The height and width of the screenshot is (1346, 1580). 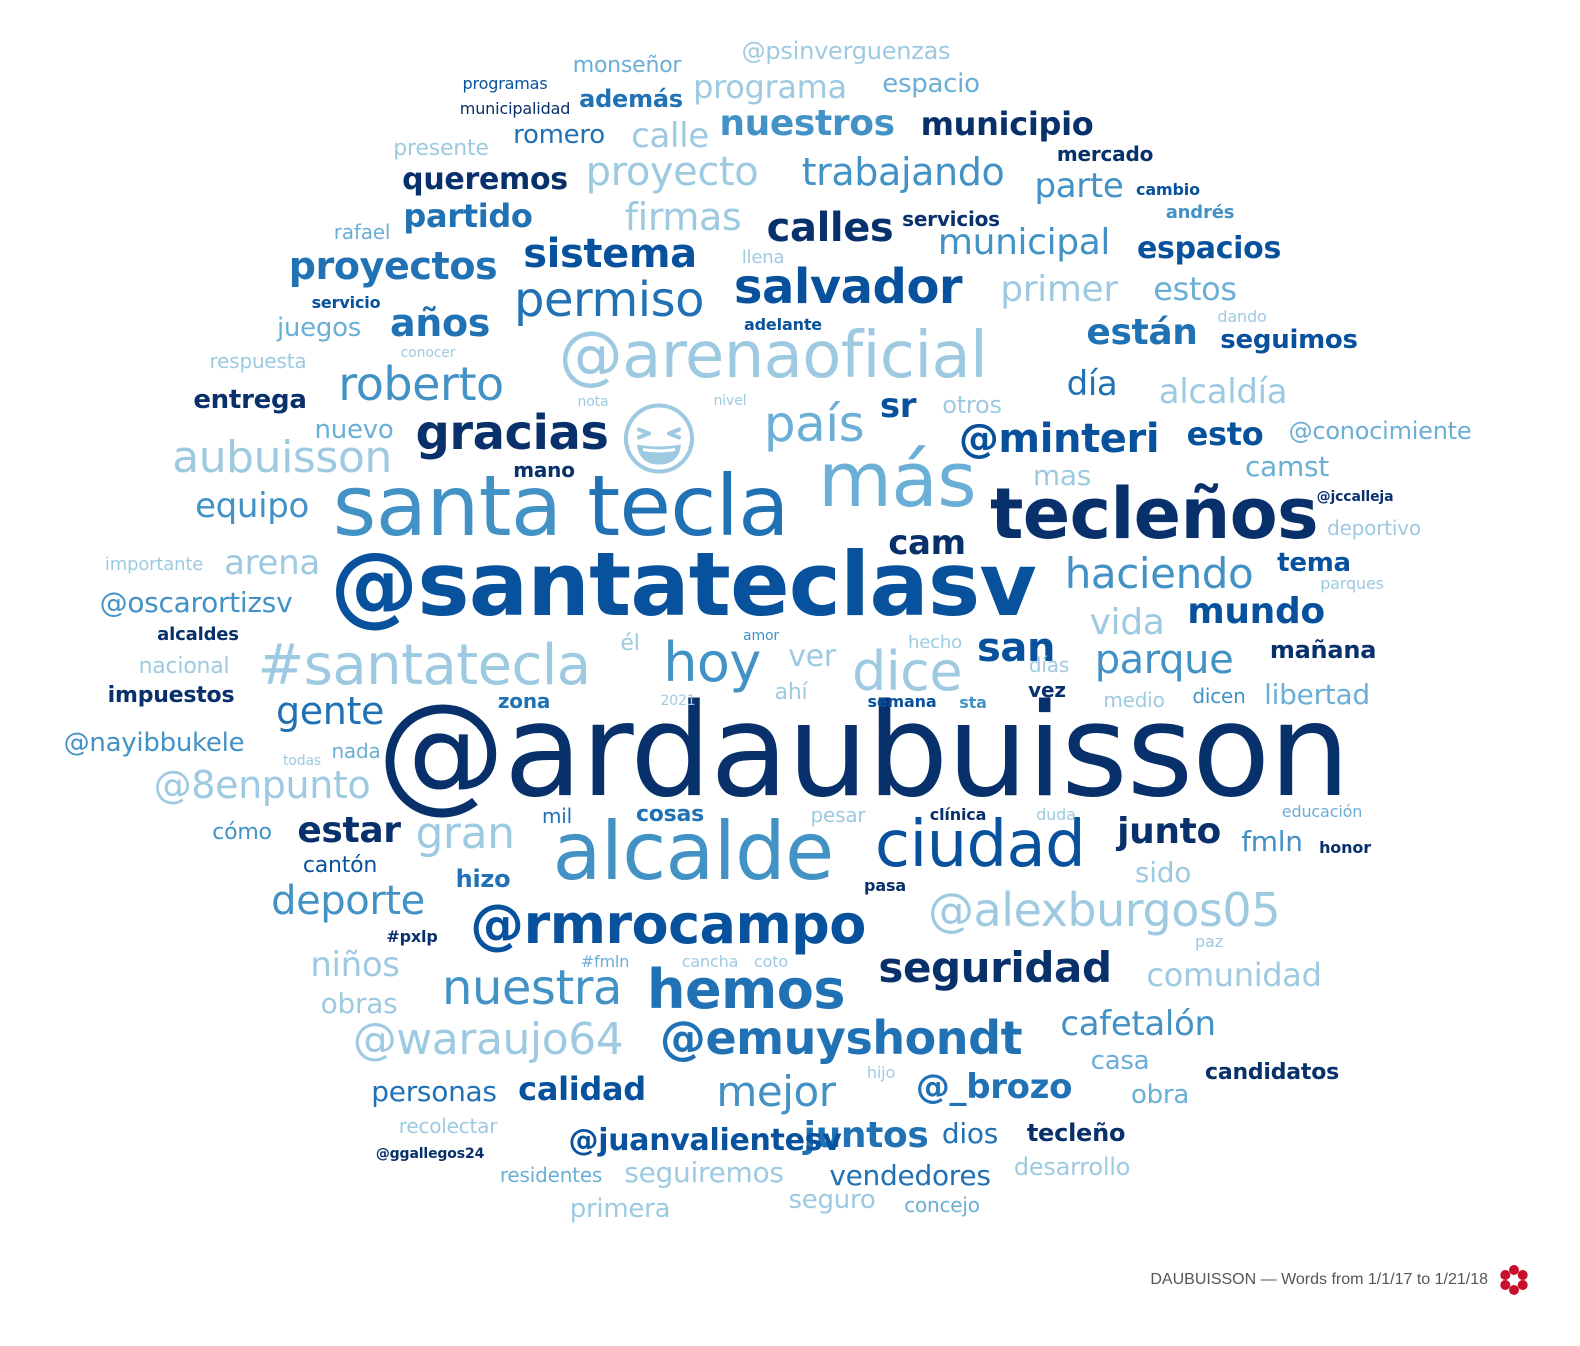 I want to click on word-64: ver, so click(x=812, y=656).